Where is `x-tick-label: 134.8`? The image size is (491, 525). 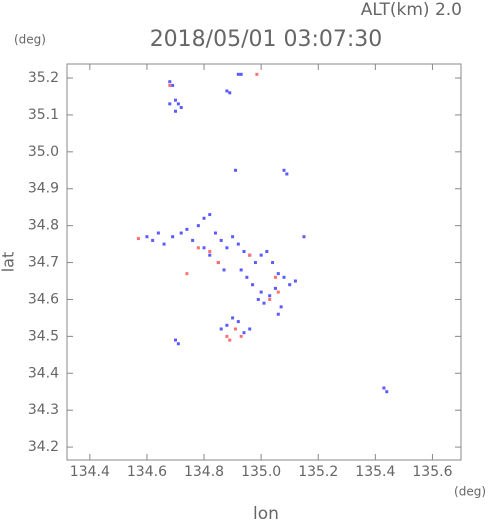
x-tick-label: 134.8 is located at coordinates (204, 472).